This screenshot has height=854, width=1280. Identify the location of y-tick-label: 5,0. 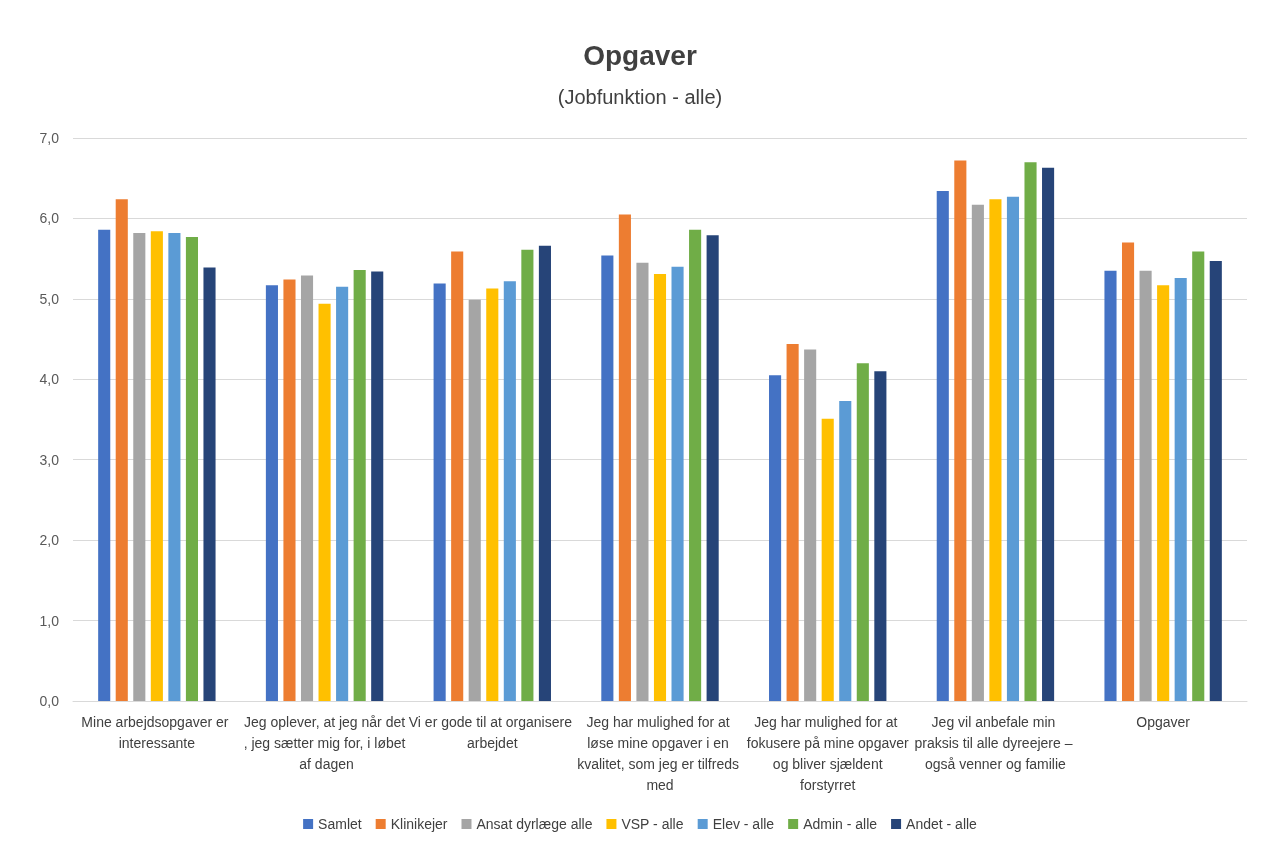
(49, 298).